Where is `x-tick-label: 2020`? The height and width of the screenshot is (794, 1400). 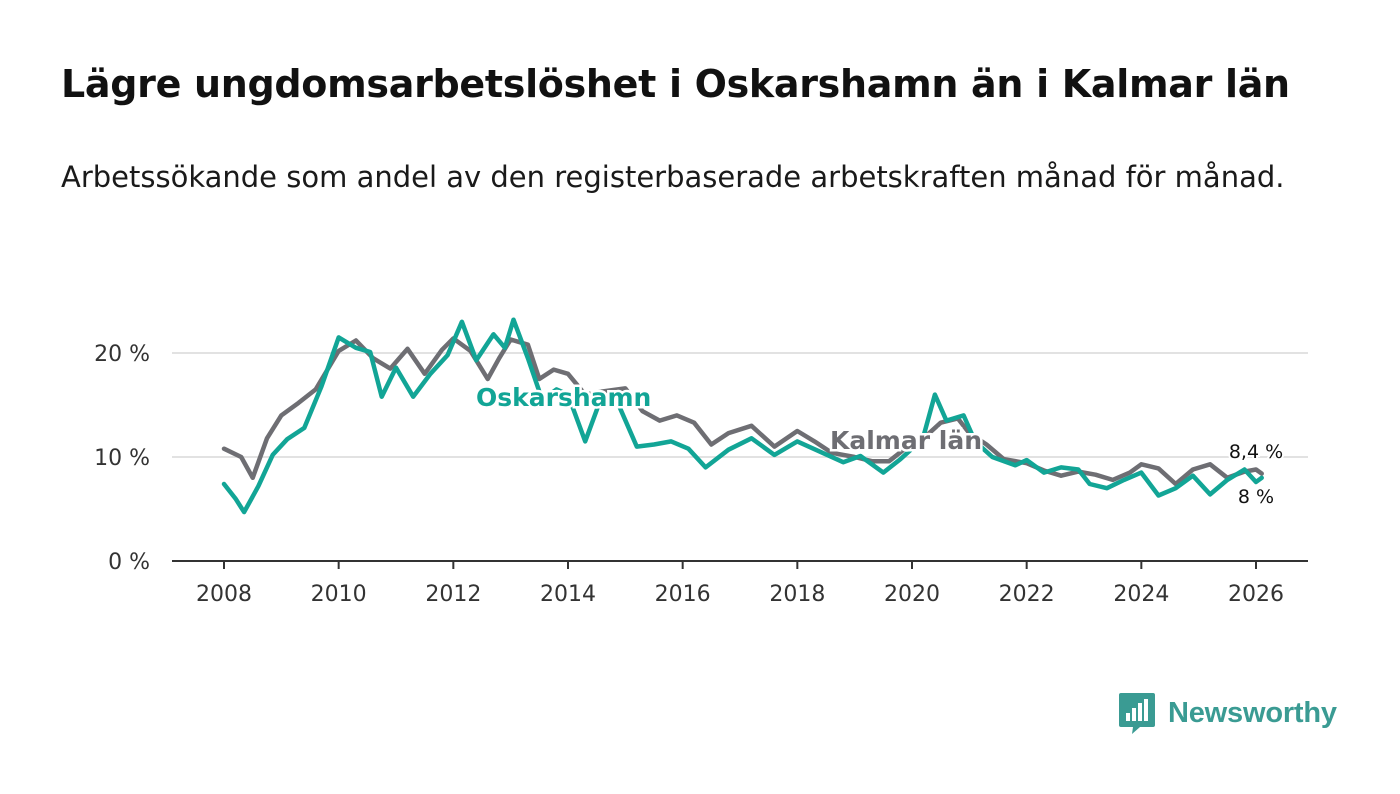
x-tick-label: 2020 is located at coordinates (912, 594).